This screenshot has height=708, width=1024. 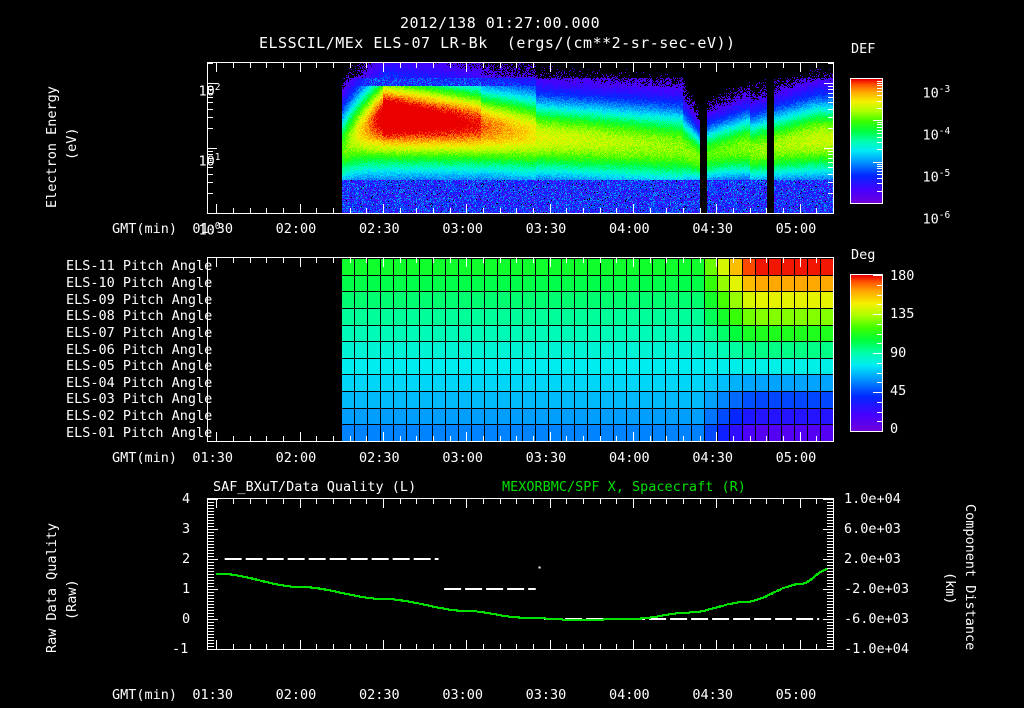 I want to click on pitch-angle-row-label: ELS-02 Pitch Angle, so click(x=139, y=416).